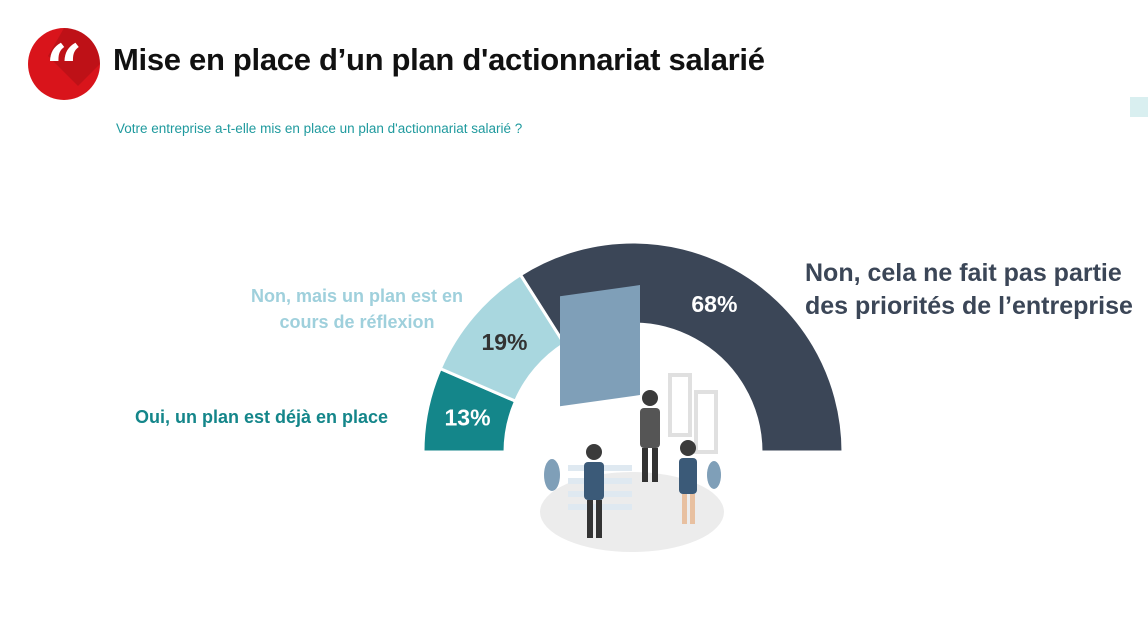 The height and width of the screenshot is (644, 1148). I want to click on quote-badge-circle, so click(64, 64).